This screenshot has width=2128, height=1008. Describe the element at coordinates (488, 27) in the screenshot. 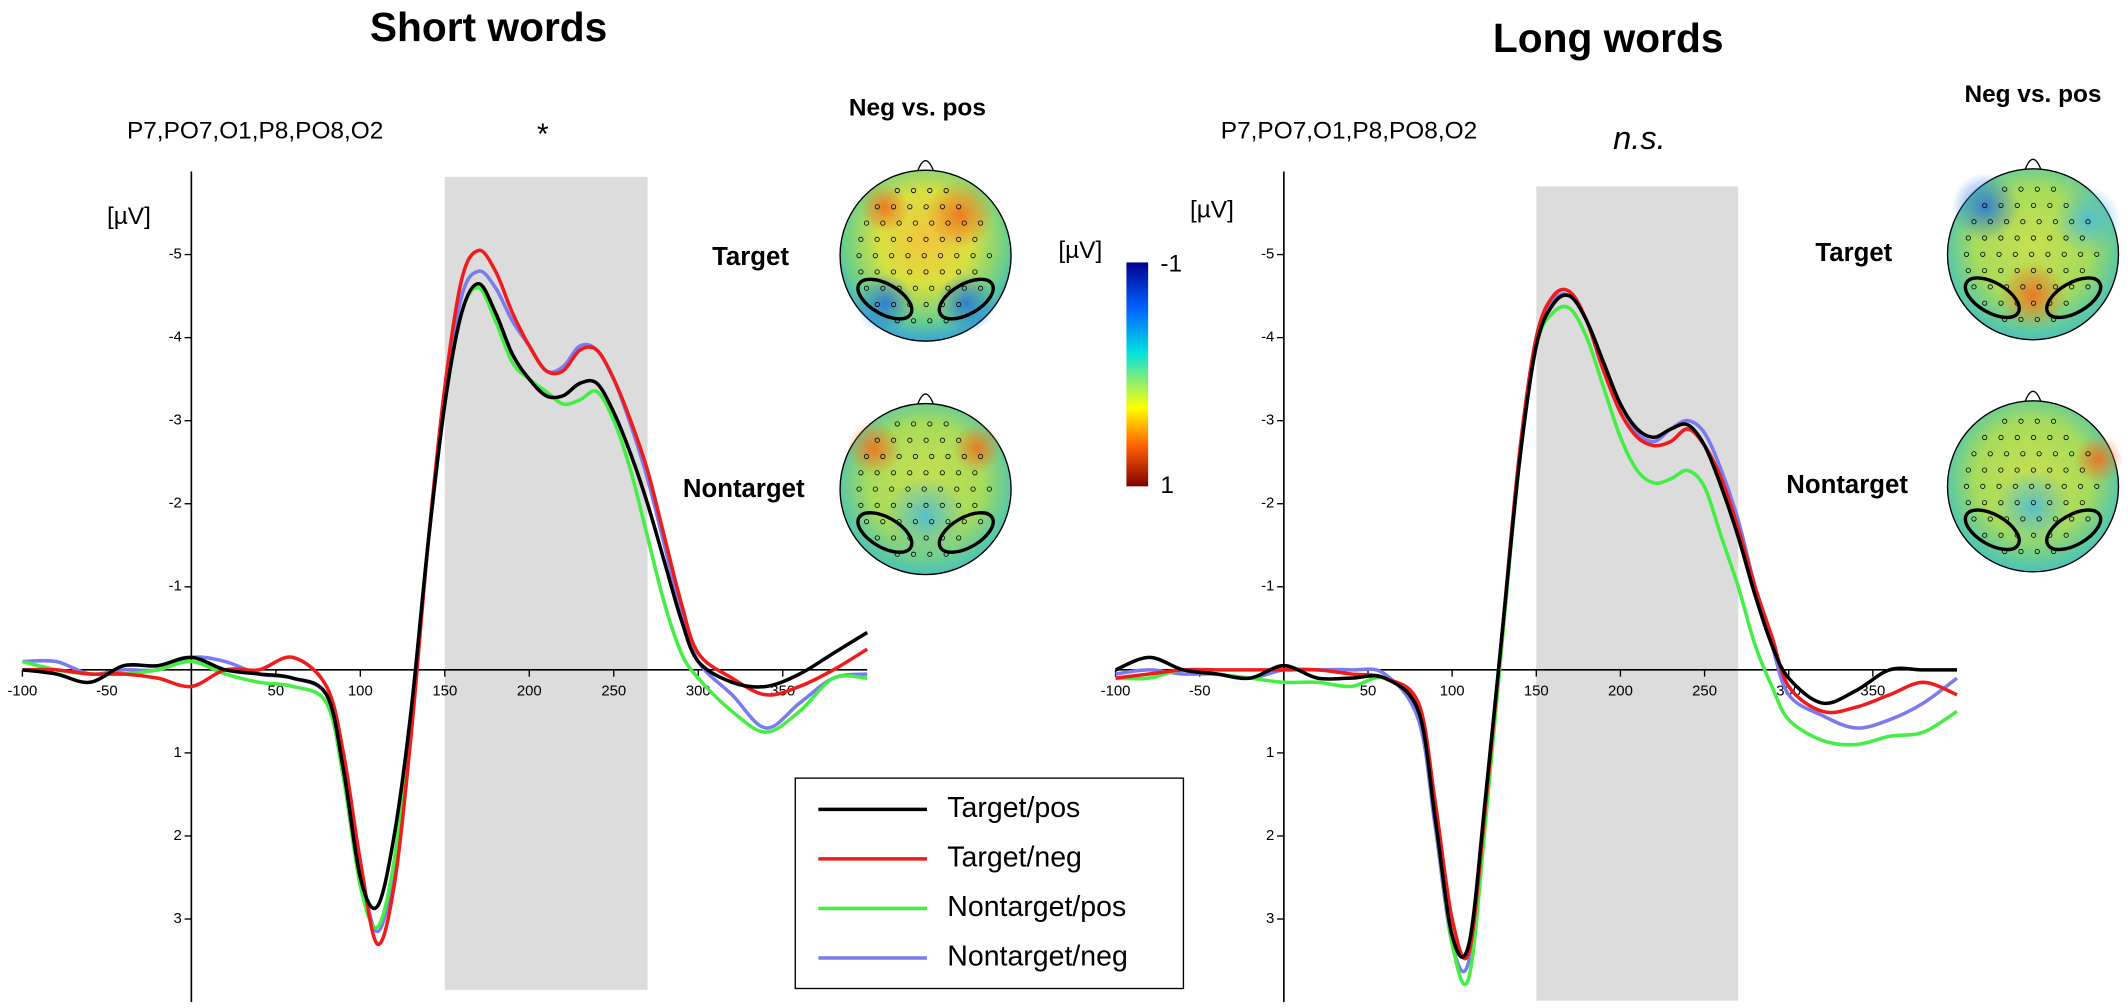

I see `chart-title: Short words` at that location.